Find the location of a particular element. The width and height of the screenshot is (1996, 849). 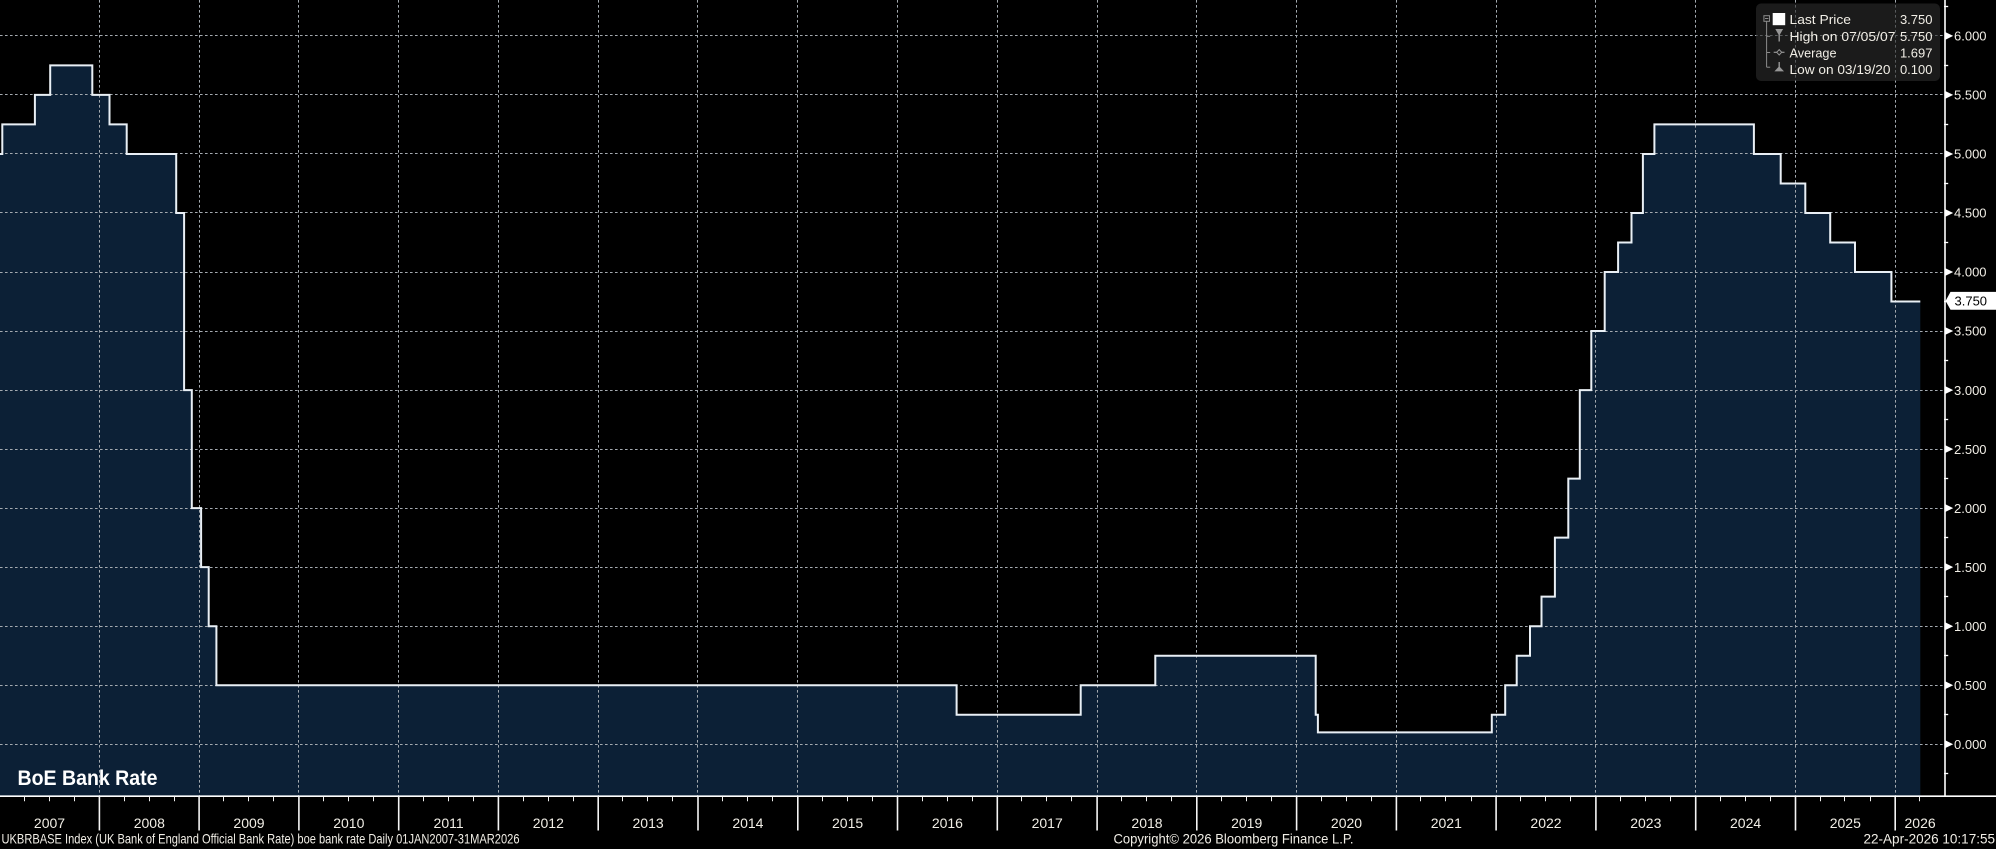

svg-text: 5.000 is located at coordinates (1970, 154).